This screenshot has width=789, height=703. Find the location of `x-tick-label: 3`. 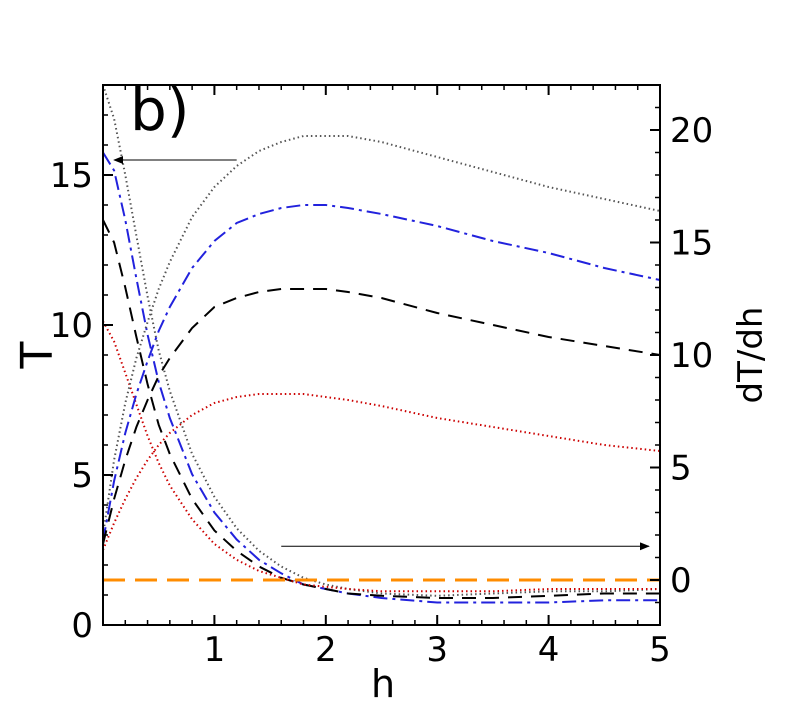

x-tick-label: 3 is located at coordinates (437, 650).